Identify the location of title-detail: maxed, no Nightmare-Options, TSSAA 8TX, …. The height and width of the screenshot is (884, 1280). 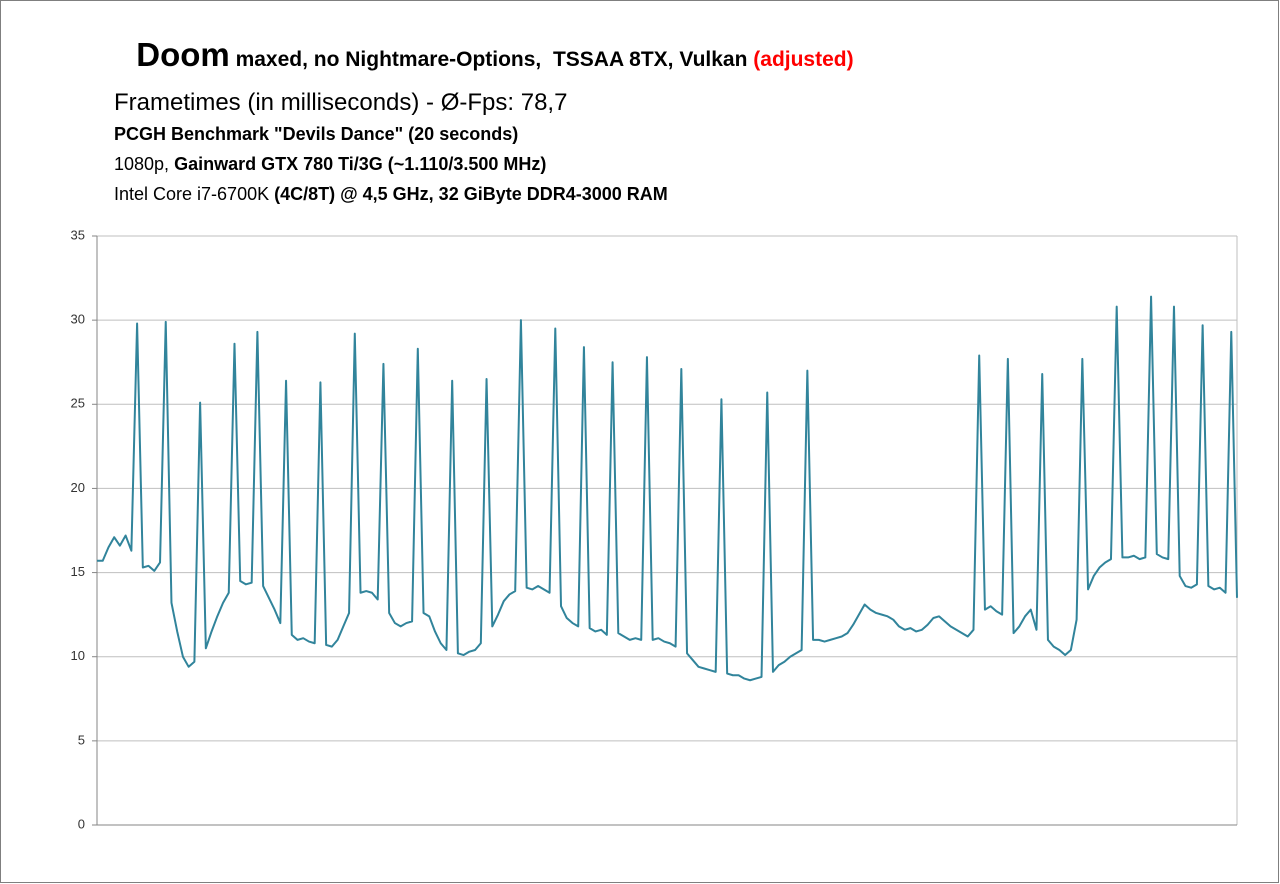
(492, 59).